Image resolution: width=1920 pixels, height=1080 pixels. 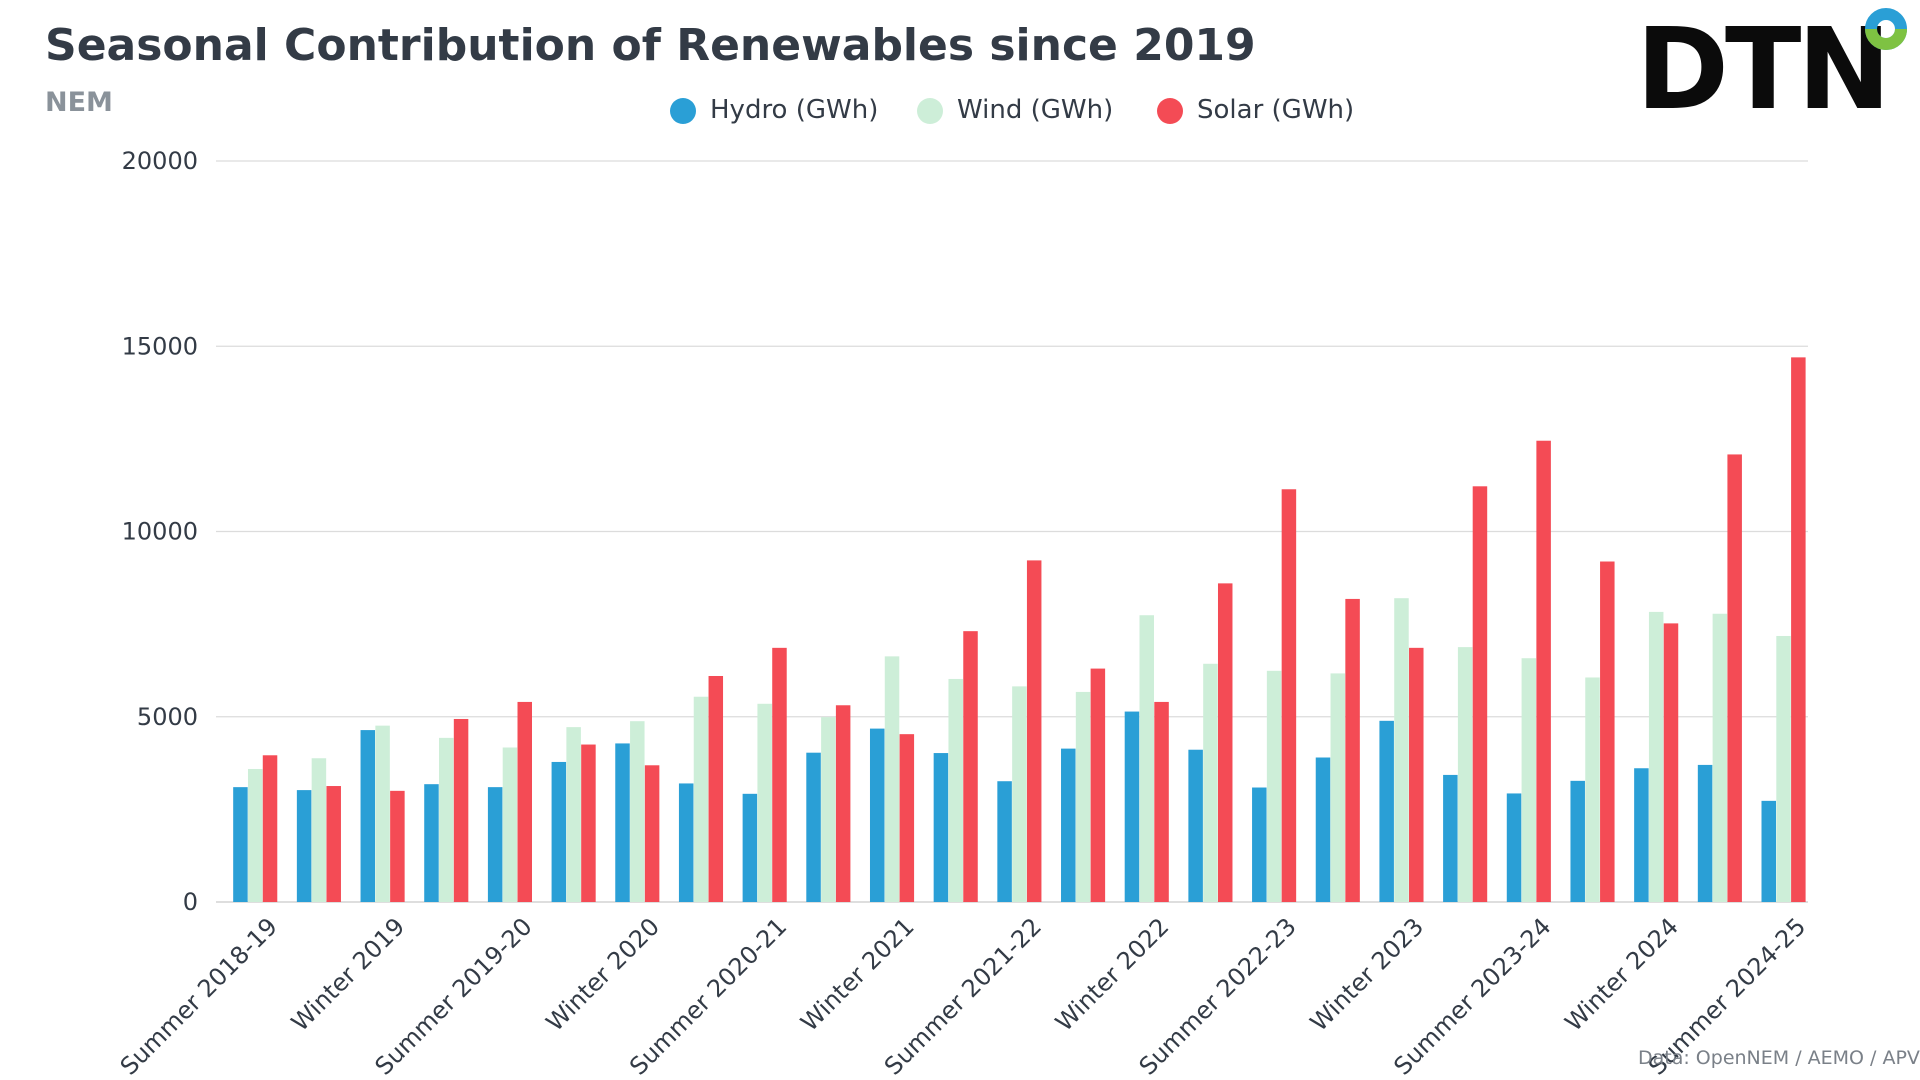 I want to click on legend-label: Solar (GWh), so click(x=1275, y=110).